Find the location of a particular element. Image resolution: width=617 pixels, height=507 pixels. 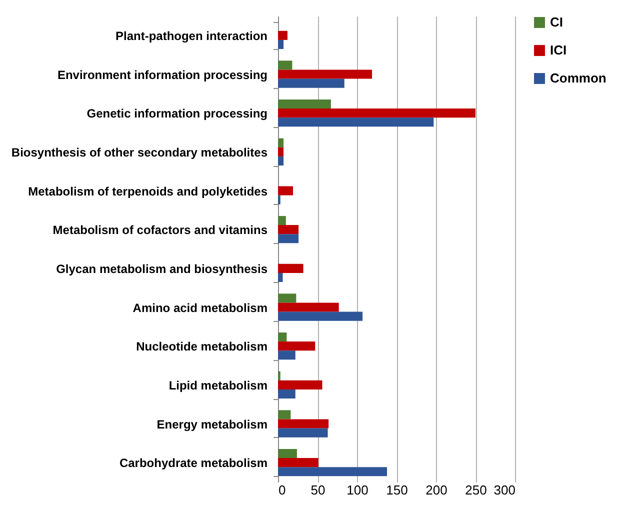

x-tick-label: 50 is located at coordinates (318, 490).